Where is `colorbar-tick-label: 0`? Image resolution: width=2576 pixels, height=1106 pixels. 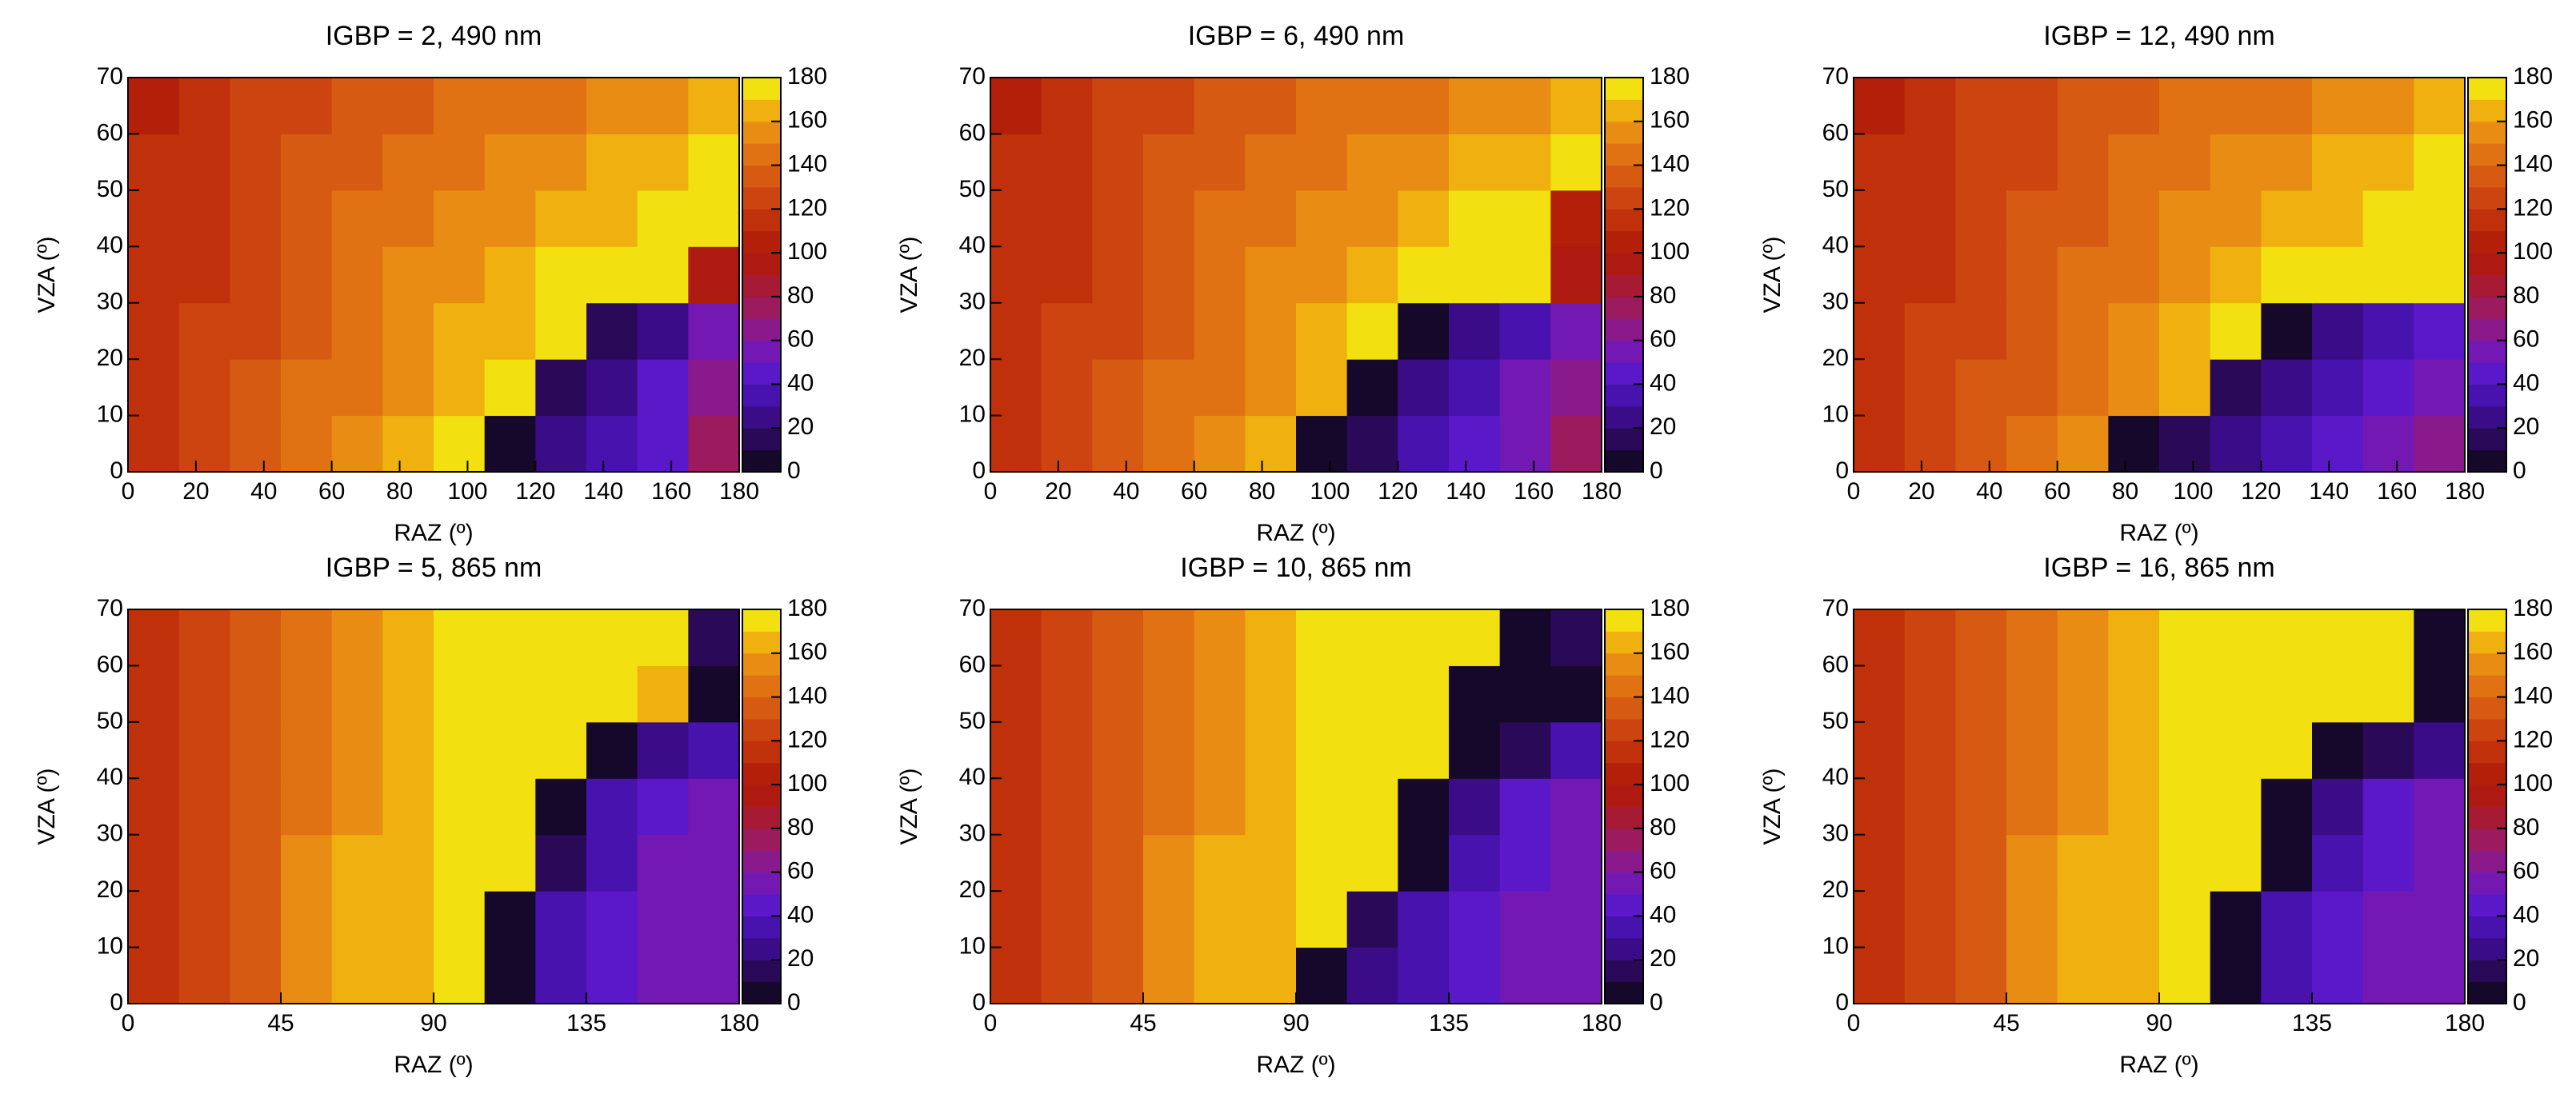
colorbar-tick-label: 0 is located at coordinates (2519, 1002).